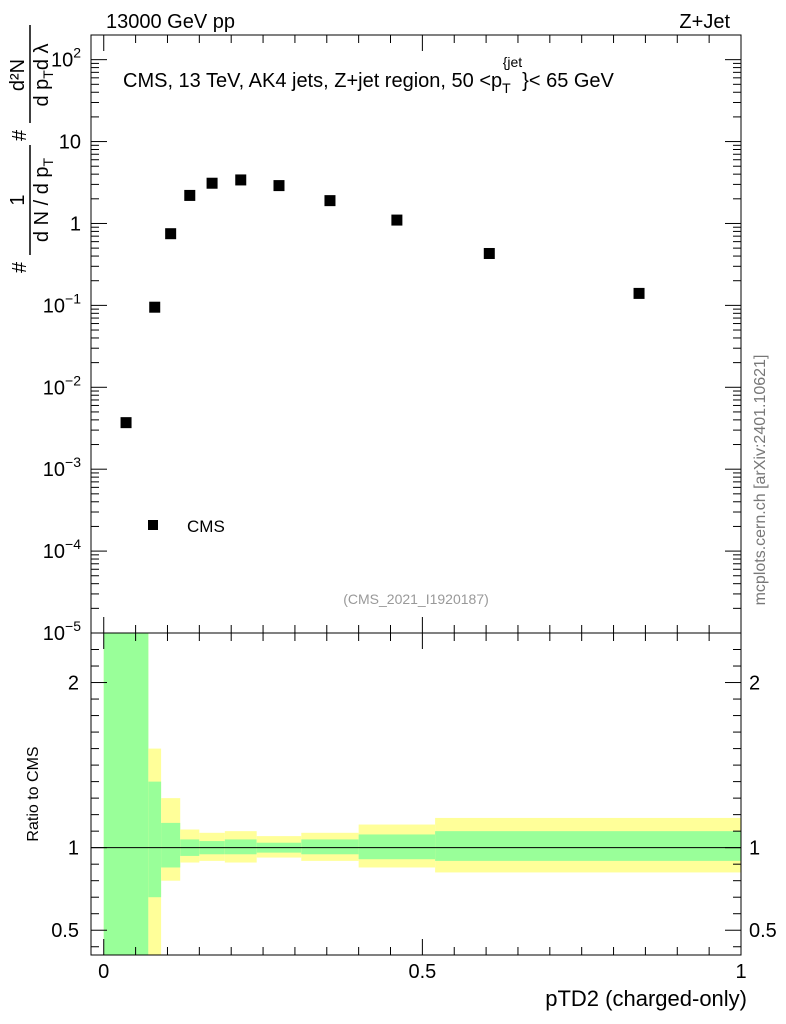 The height and width of the screenshot is (1024, 786). Describe the element at coordinates (48, 161) in the screenshot. I see `ylabel-frac1-den-sub: T` at that location.